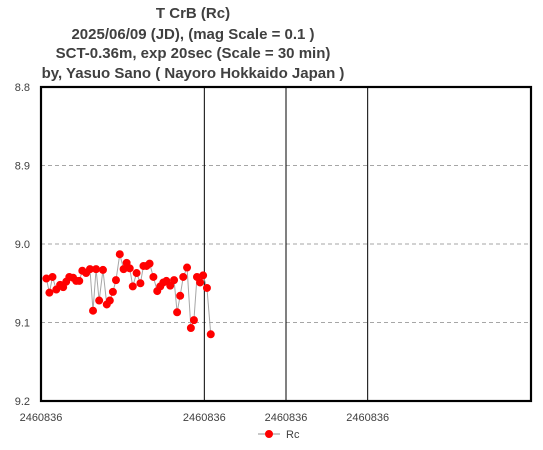 Image resolution: width=543 pixels, height=450 pixels. What do you see at coordinates (279, 435) in the screenshot?
I see `legend: Rc` at bounding box center [279, 435].